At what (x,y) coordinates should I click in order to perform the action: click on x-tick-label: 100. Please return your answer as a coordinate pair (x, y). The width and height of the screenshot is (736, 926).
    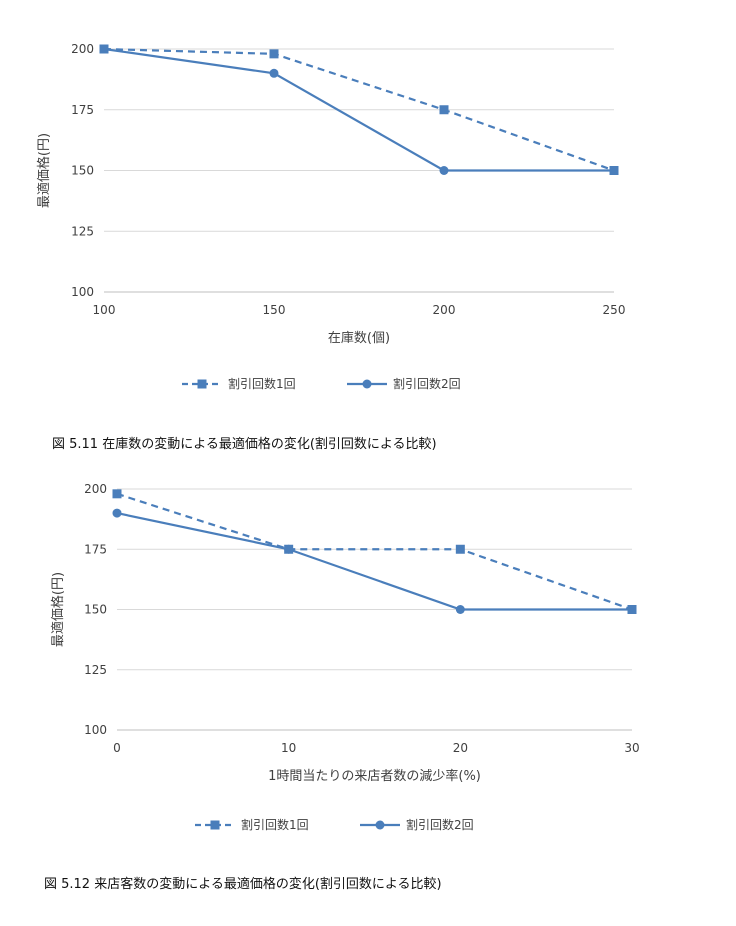
    Looking at the image, I should click on (104, 310).